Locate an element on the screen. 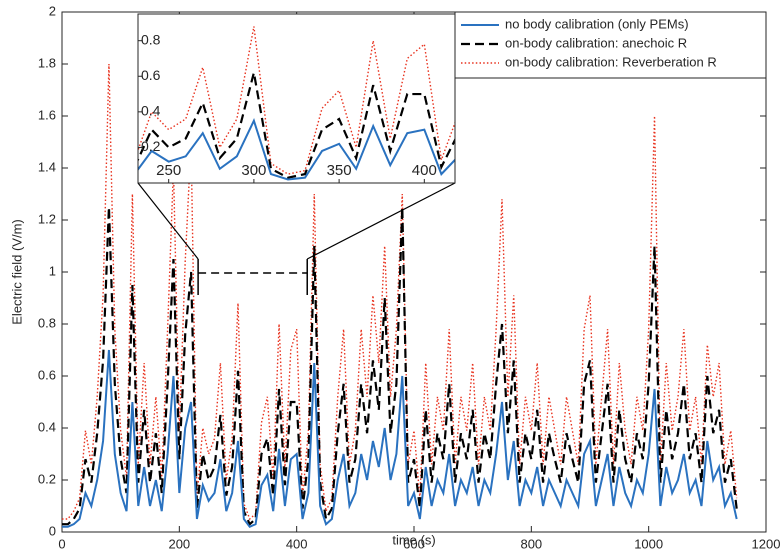 This screenshot has width=781, height=555. legend-label: no body calibration (only PEMs) is located at coordinates (597, 23).